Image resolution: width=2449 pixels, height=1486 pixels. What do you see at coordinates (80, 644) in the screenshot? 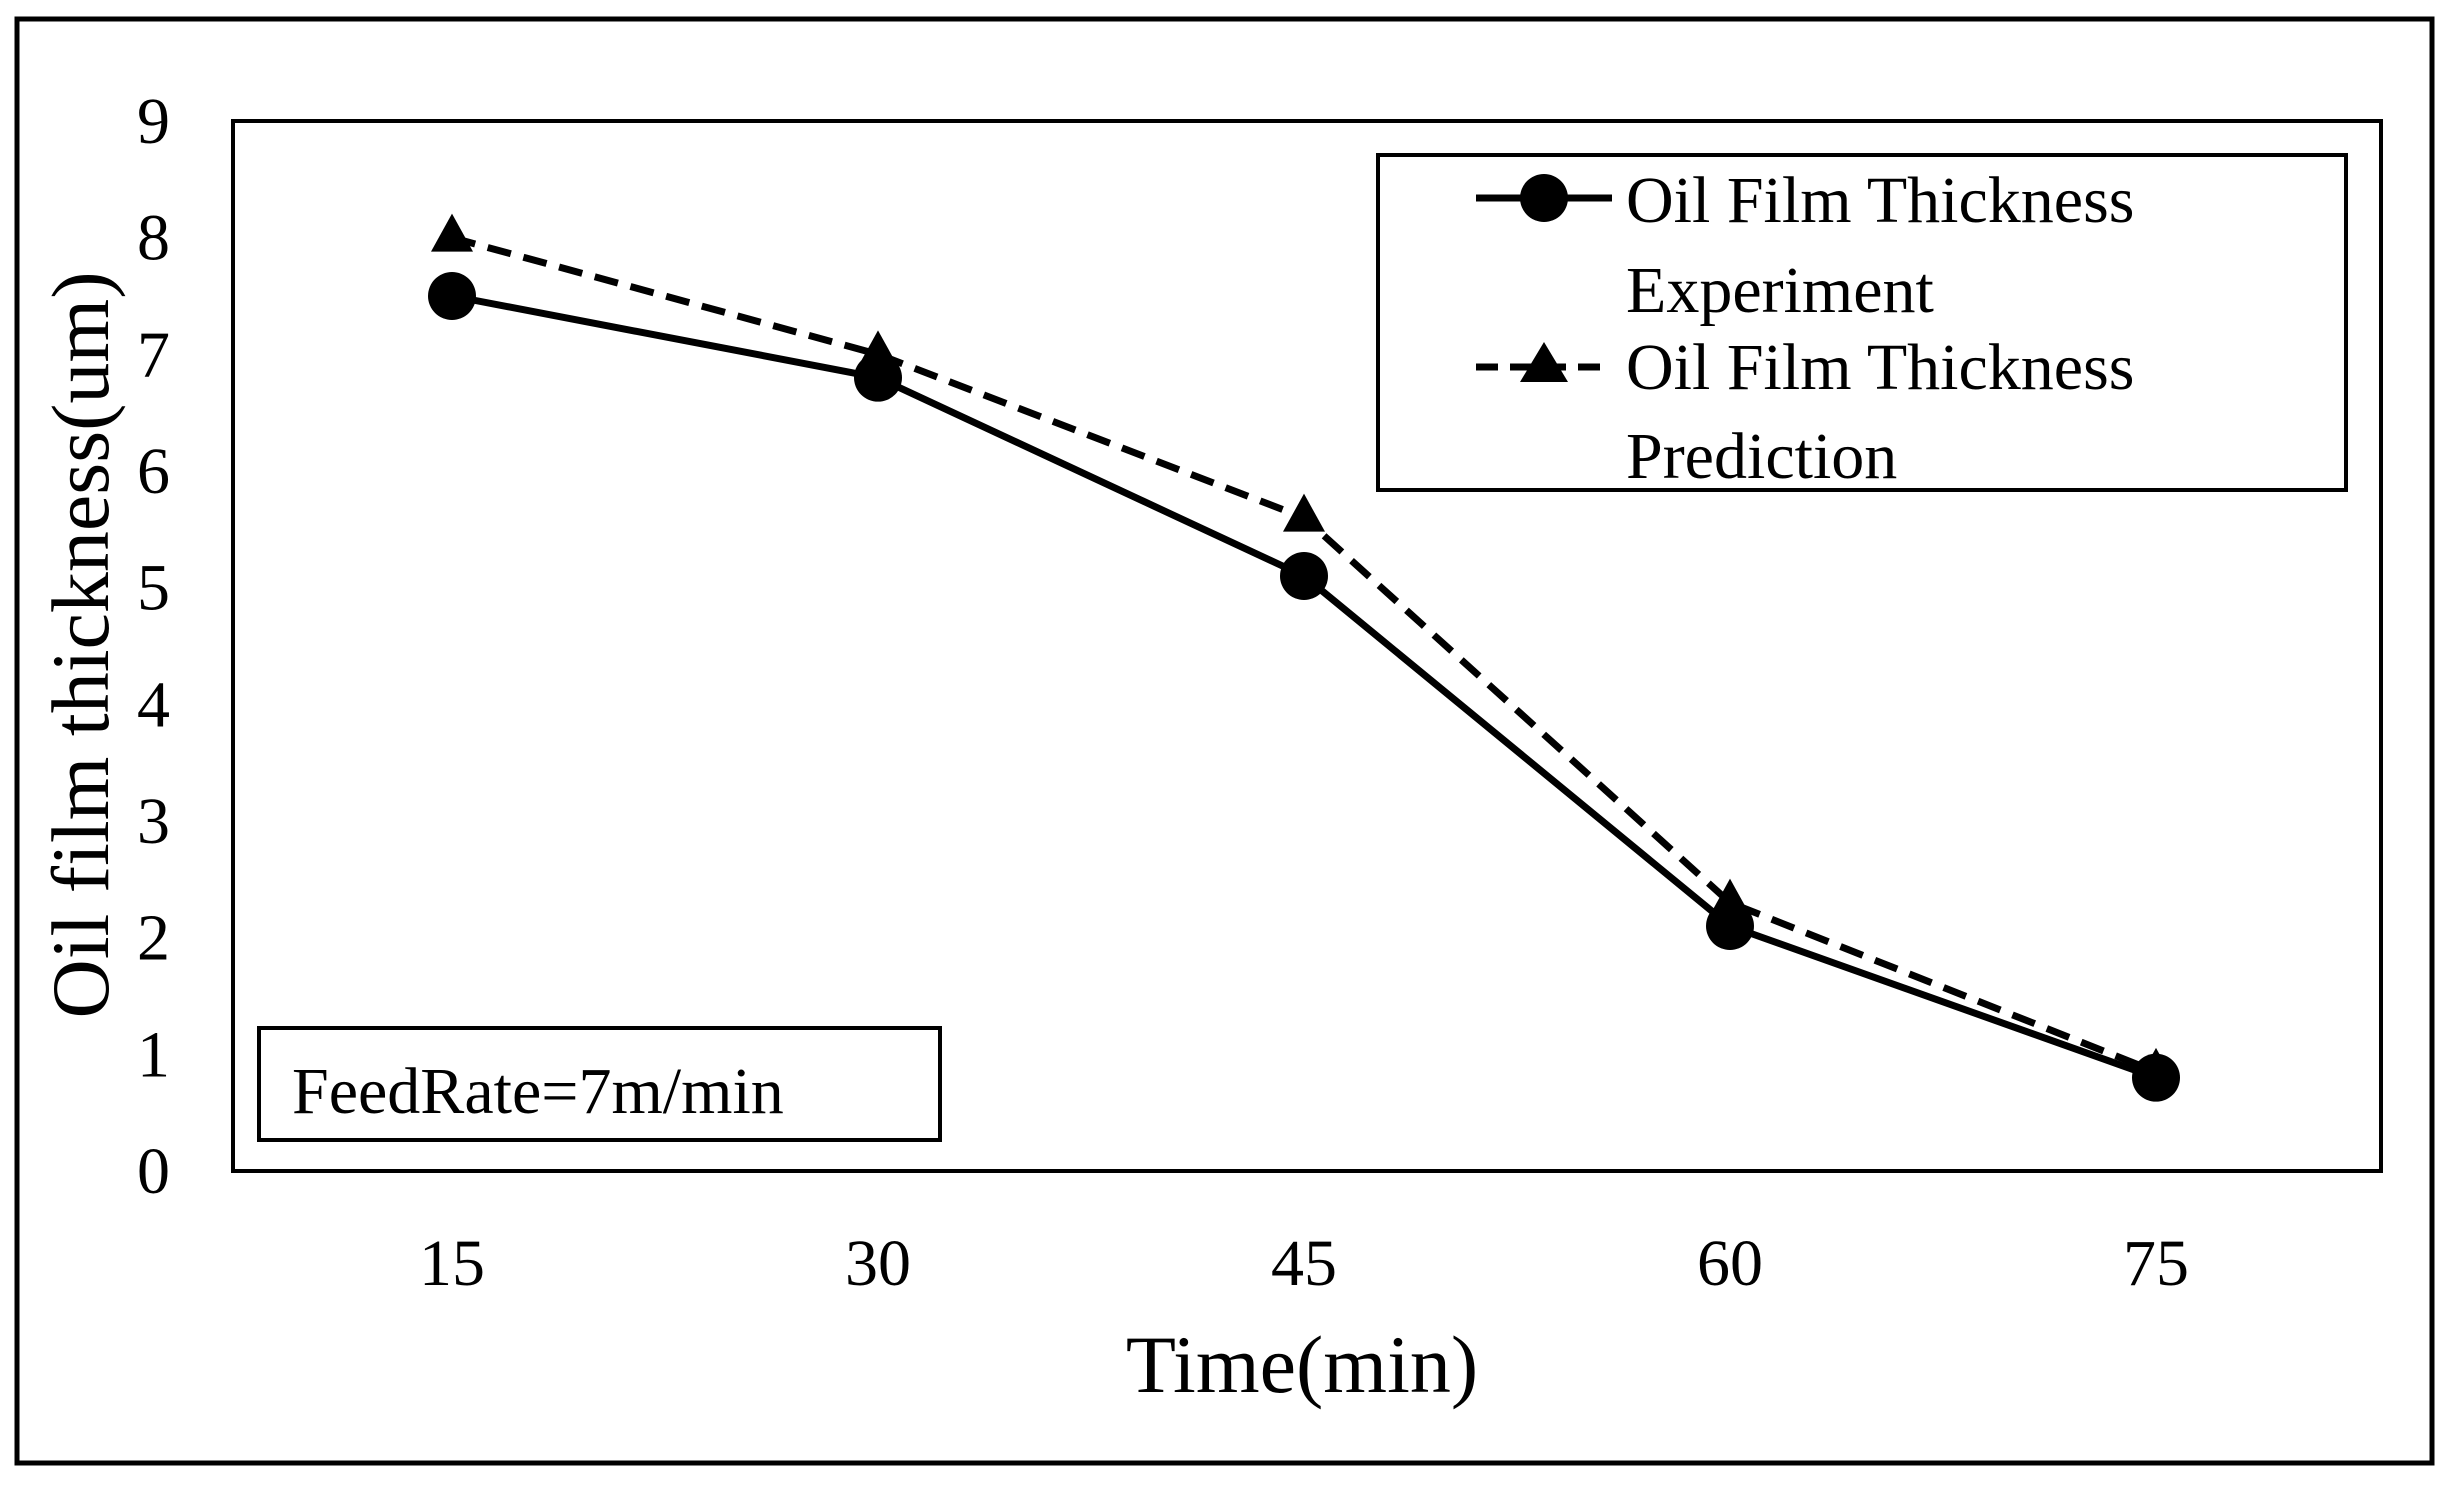
I see `y-axis-title: Oil film thickness(um)` at bounding box center [80, 644].